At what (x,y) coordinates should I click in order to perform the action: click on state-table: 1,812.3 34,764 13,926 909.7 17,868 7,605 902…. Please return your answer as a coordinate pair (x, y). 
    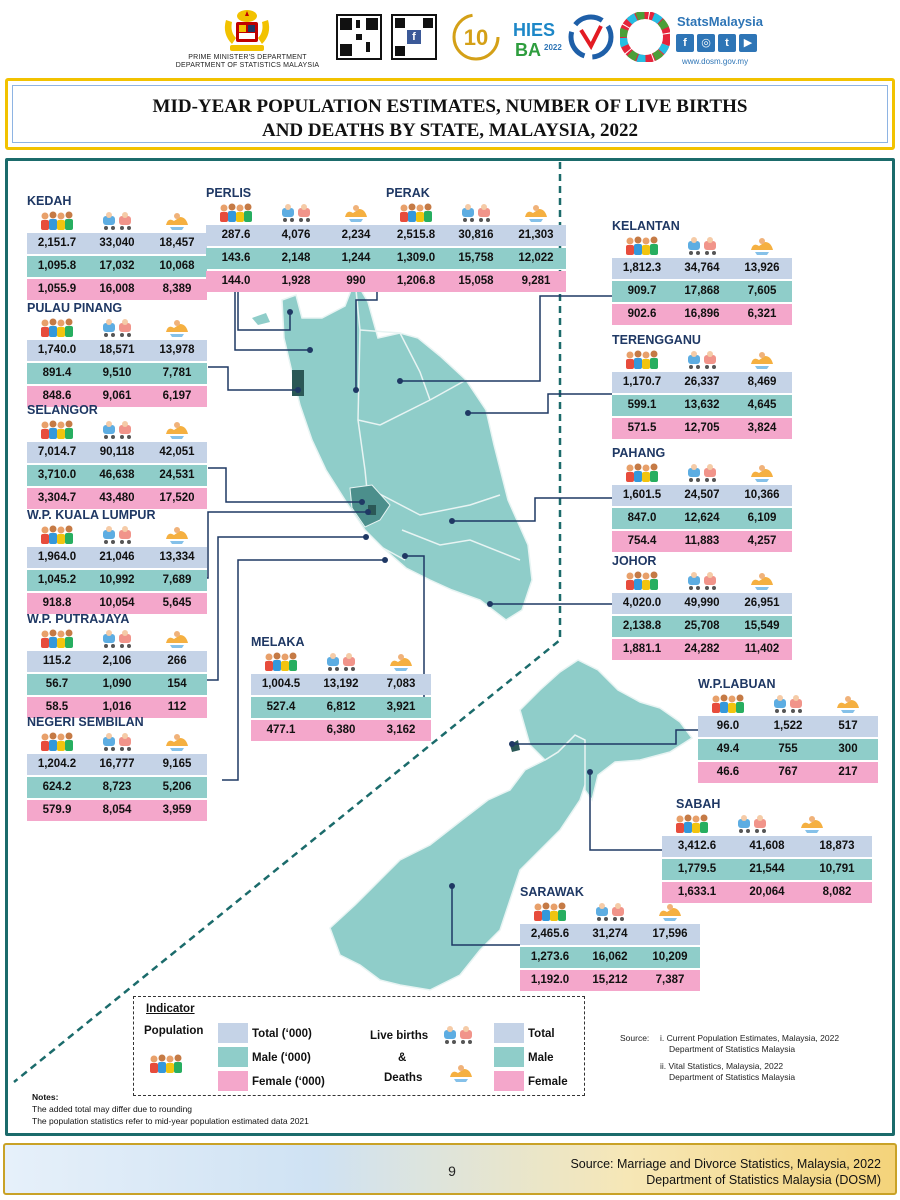
    Looking at the image, I should click on (702, 291).